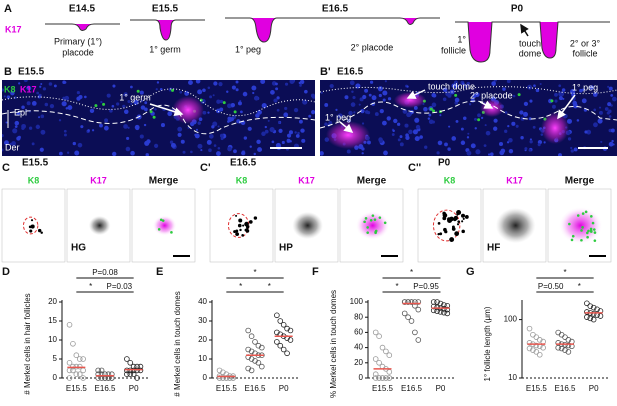  Describe the element at coordinates (205, 168) in the screenshot. I see `panel-label: C'` at that location.